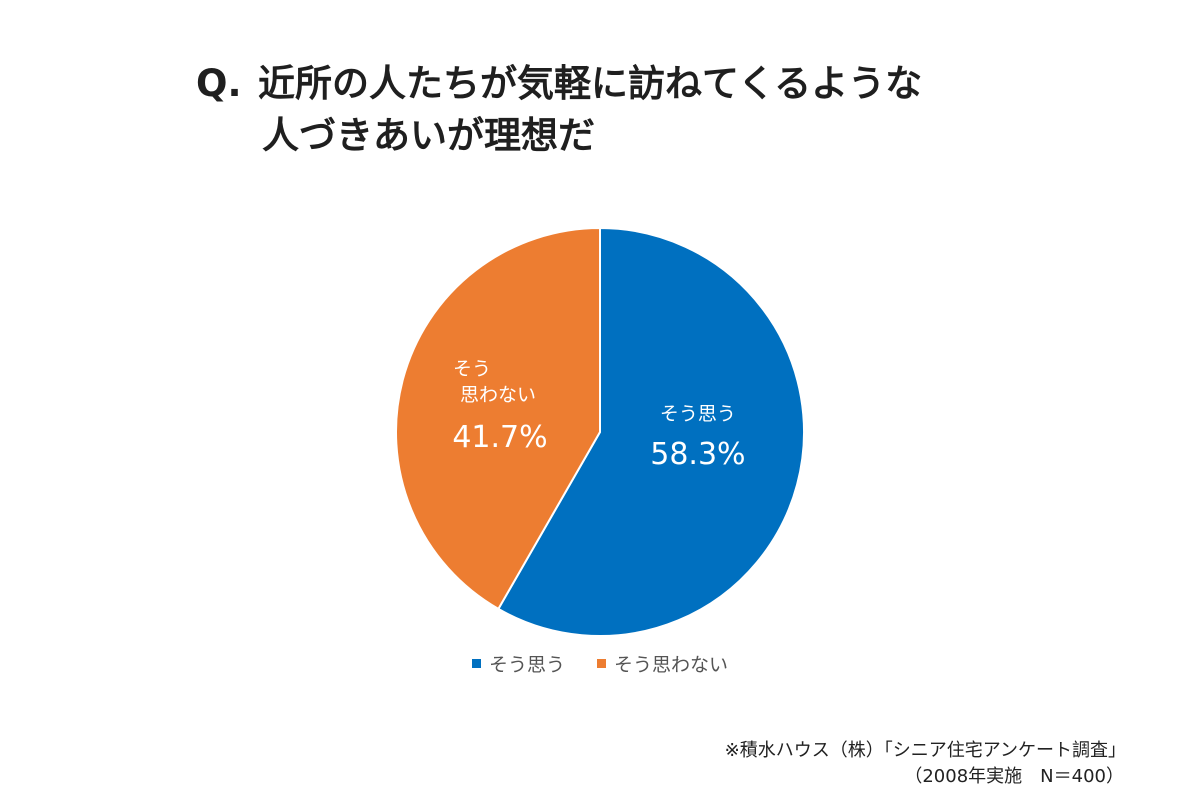 This screenshot has width=1200, height=800. What do you see at coordinates (925, 750) in the screenshot?
I see `source-line-1: ※積水ハウス（株）「シニア住宅アンケート調査」` at bounding box center [925, 750].